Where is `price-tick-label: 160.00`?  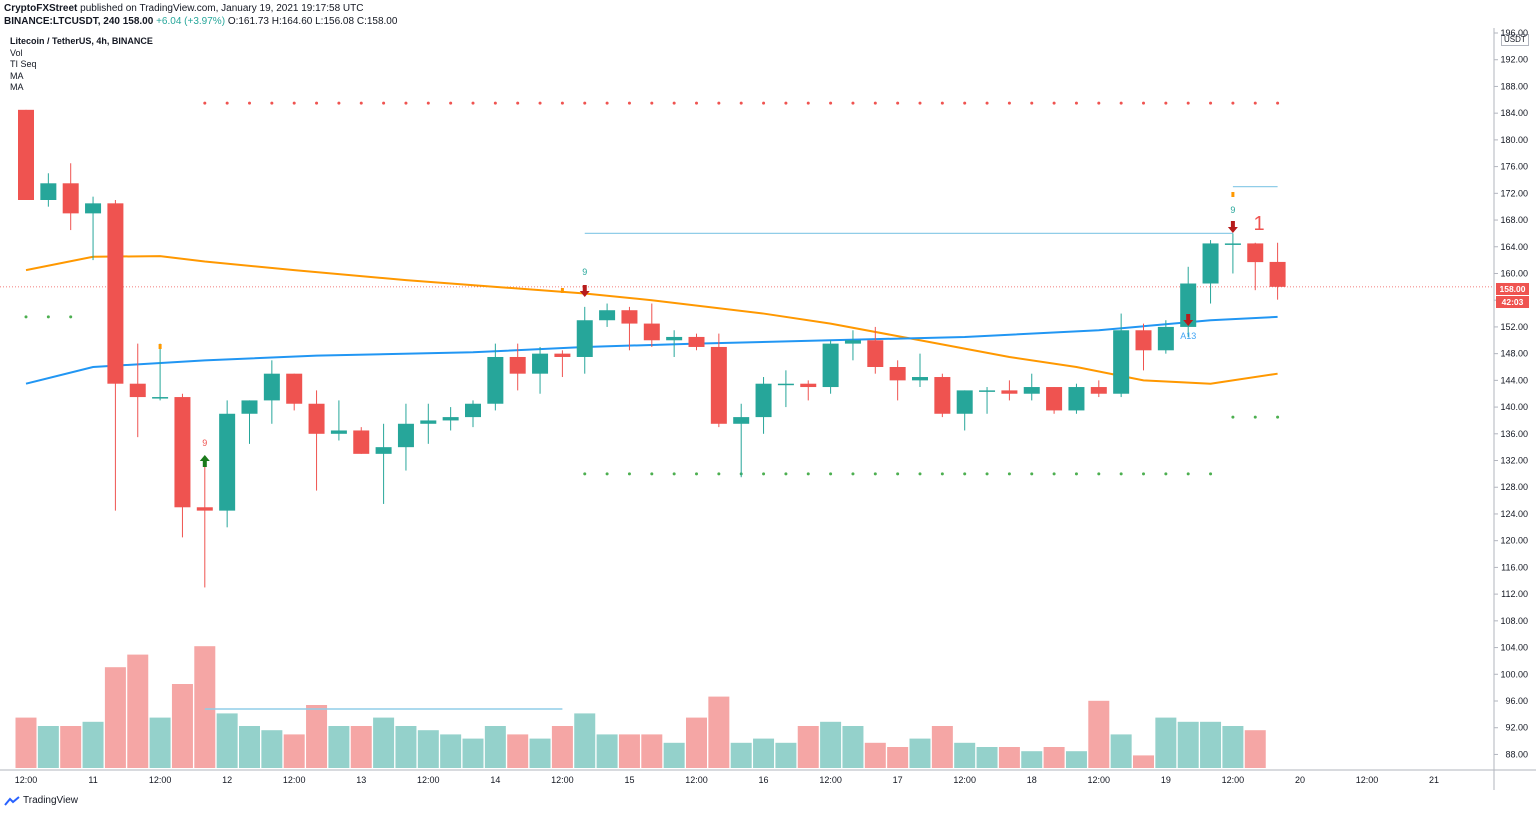
price-tick-label: 160.00 is located at coordinates (1514, 273).